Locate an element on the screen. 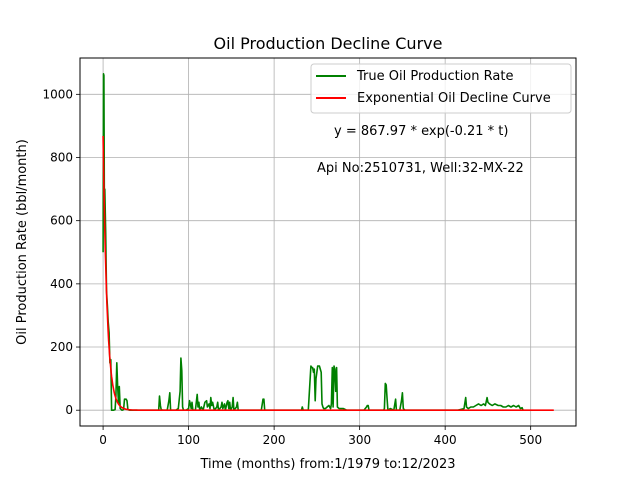 This screenshot has height=480, width=640. legend-label-decline-curve: Exponential Oil Decline Curve is located at coordinates (454, 98).